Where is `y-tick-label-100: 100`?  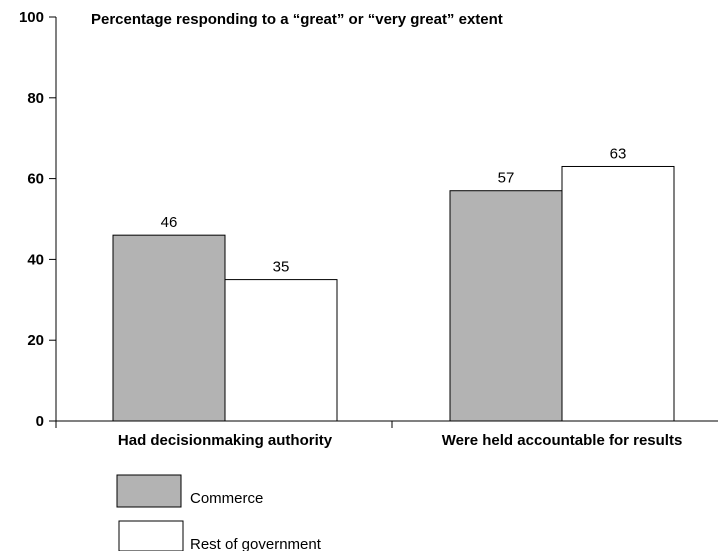 y-tick-label-100: 100 is located at coordinates (31, 17).